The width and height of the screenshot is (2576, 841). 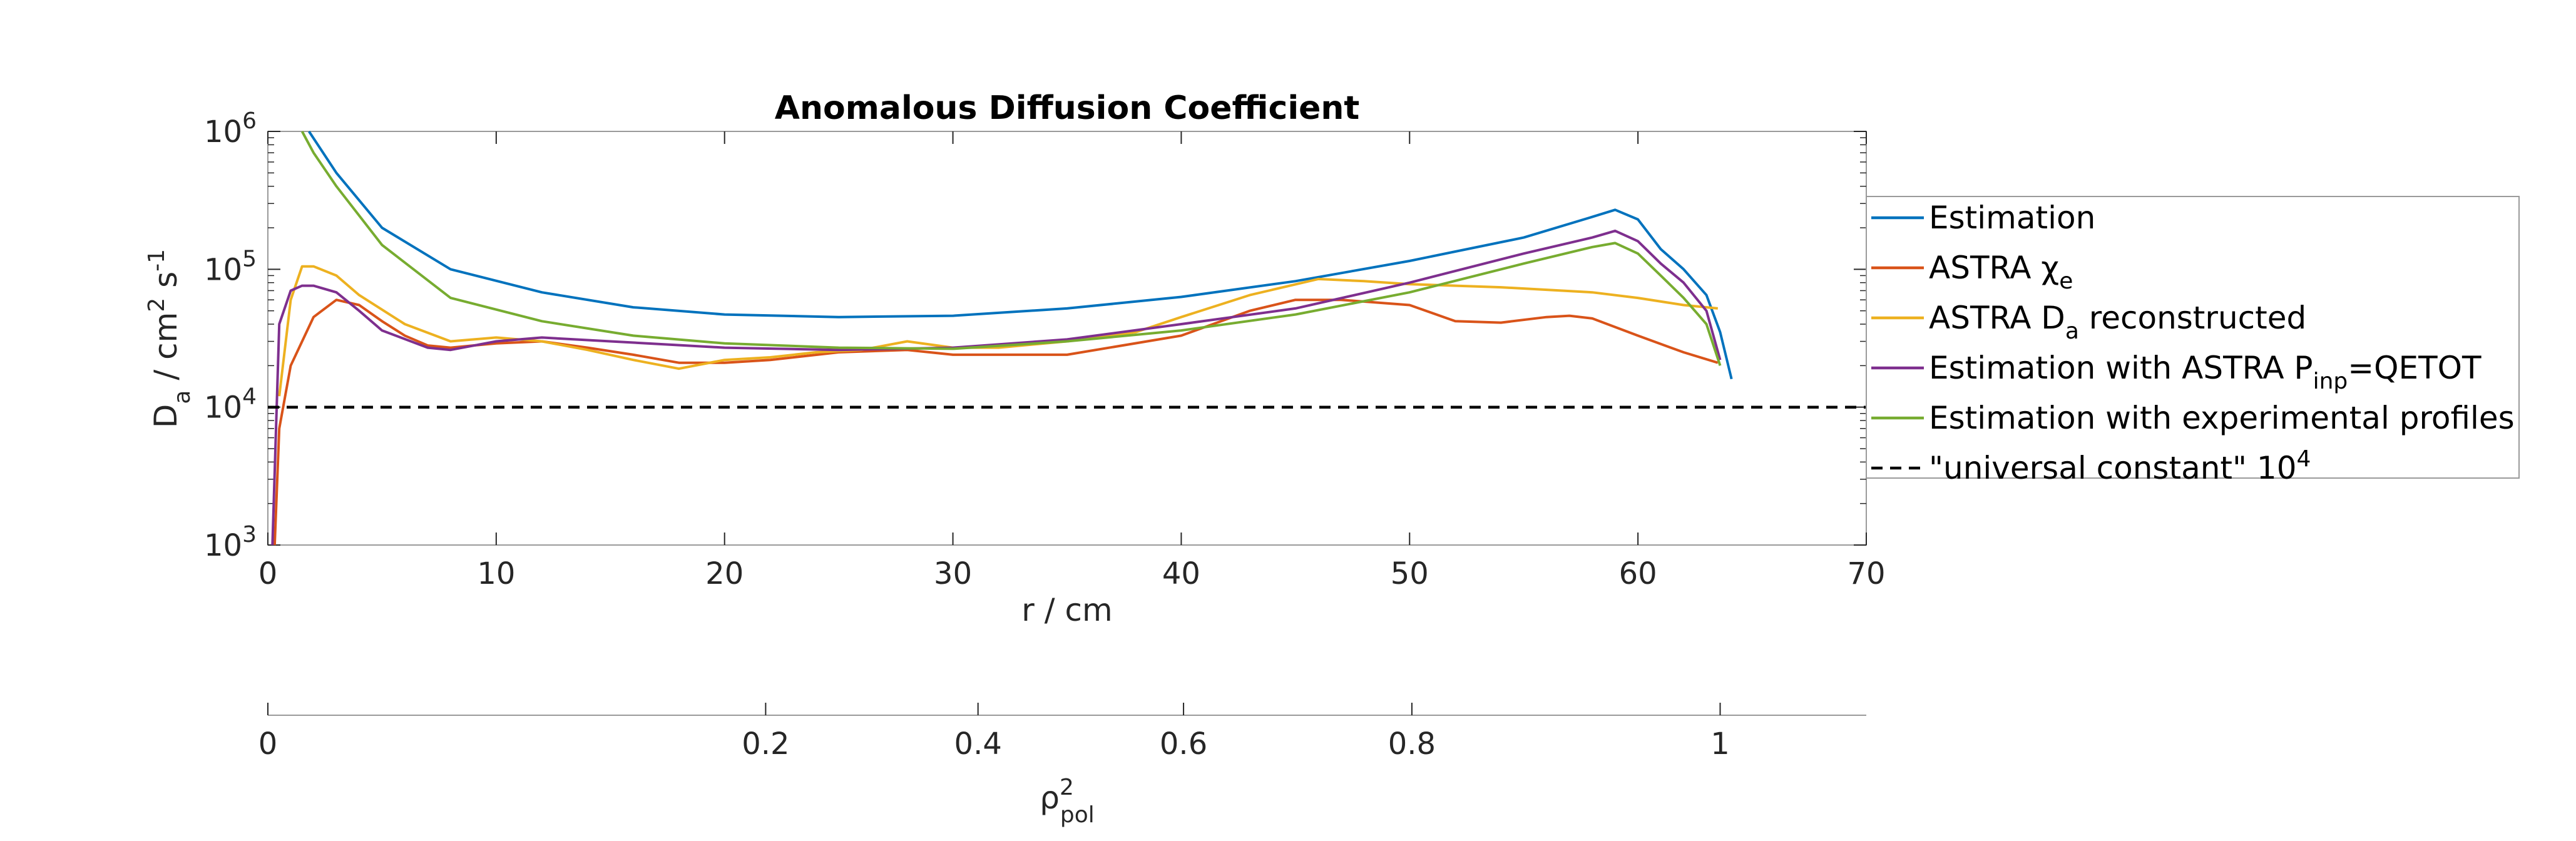 What do you see at coordinates (1067, 108) in the screenshot?
I see `chart-title: Anomalous Diffusion Coefficient` at bounding box center [1067, 108].